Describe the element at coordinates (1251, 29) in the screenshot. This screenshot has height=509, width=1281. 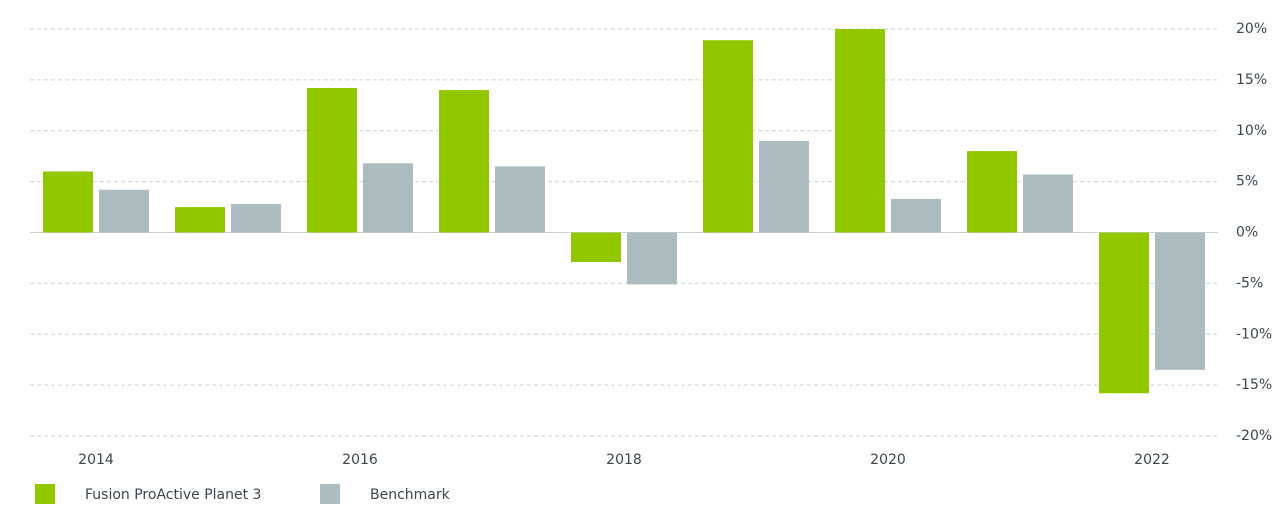
I see `y-tick-label: 20%` at that location.